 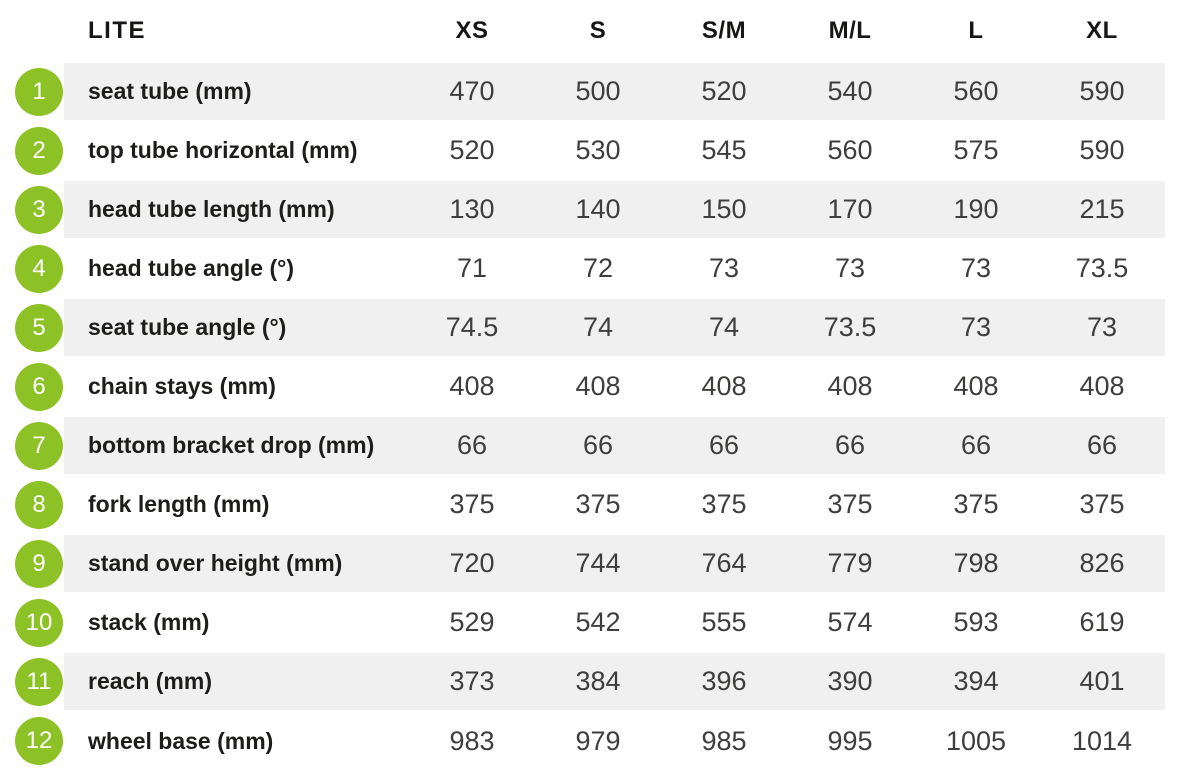 What do you see at coordinates (976, 150) in the screenshot?
I see `measurement-value: 575` at bounding box center [976, 150].